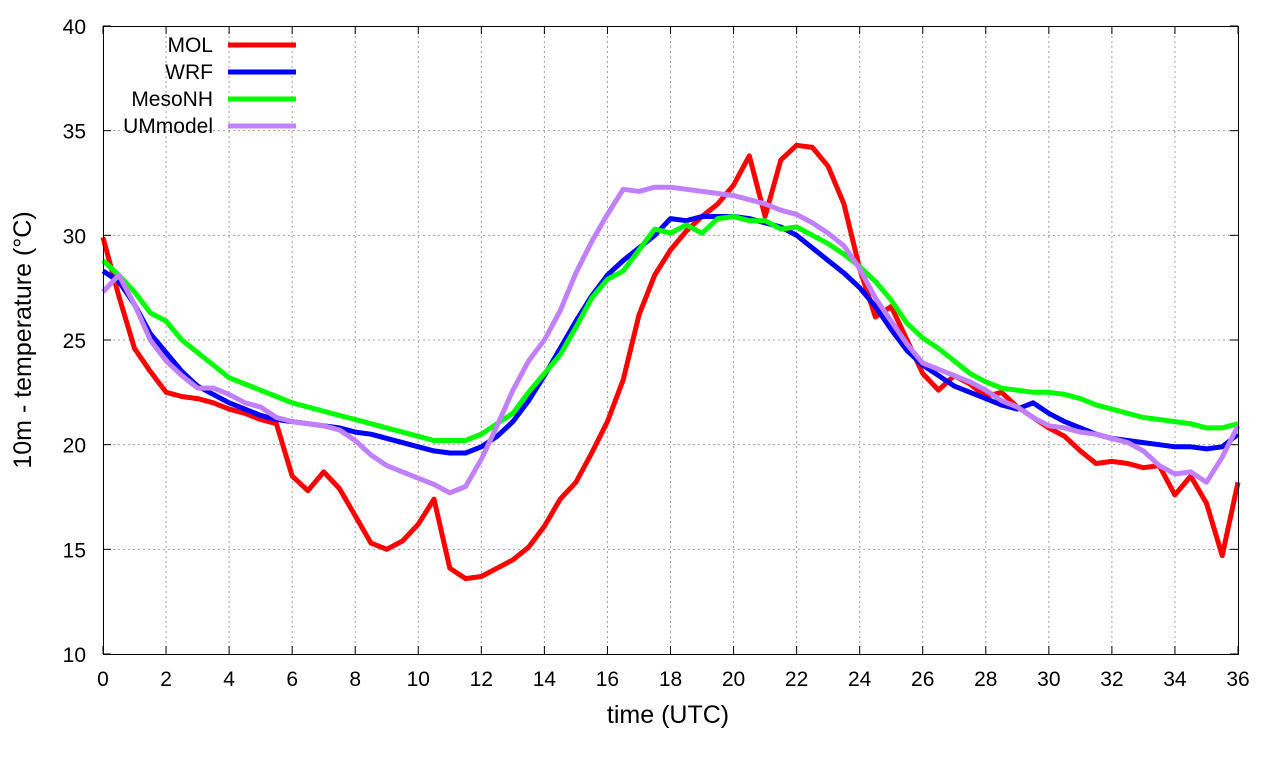  Describe the element at coordinates (168, 126) in the screenshot. I see `legend-label: UMmodel` at that location.